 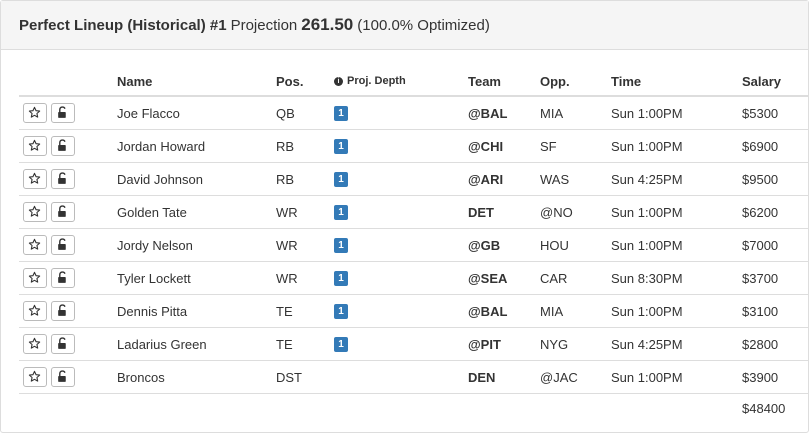 What do you see at coordinates (504, 377) in the screenshot?
I see `player-team: DEN` at bounding box center [504, 377].